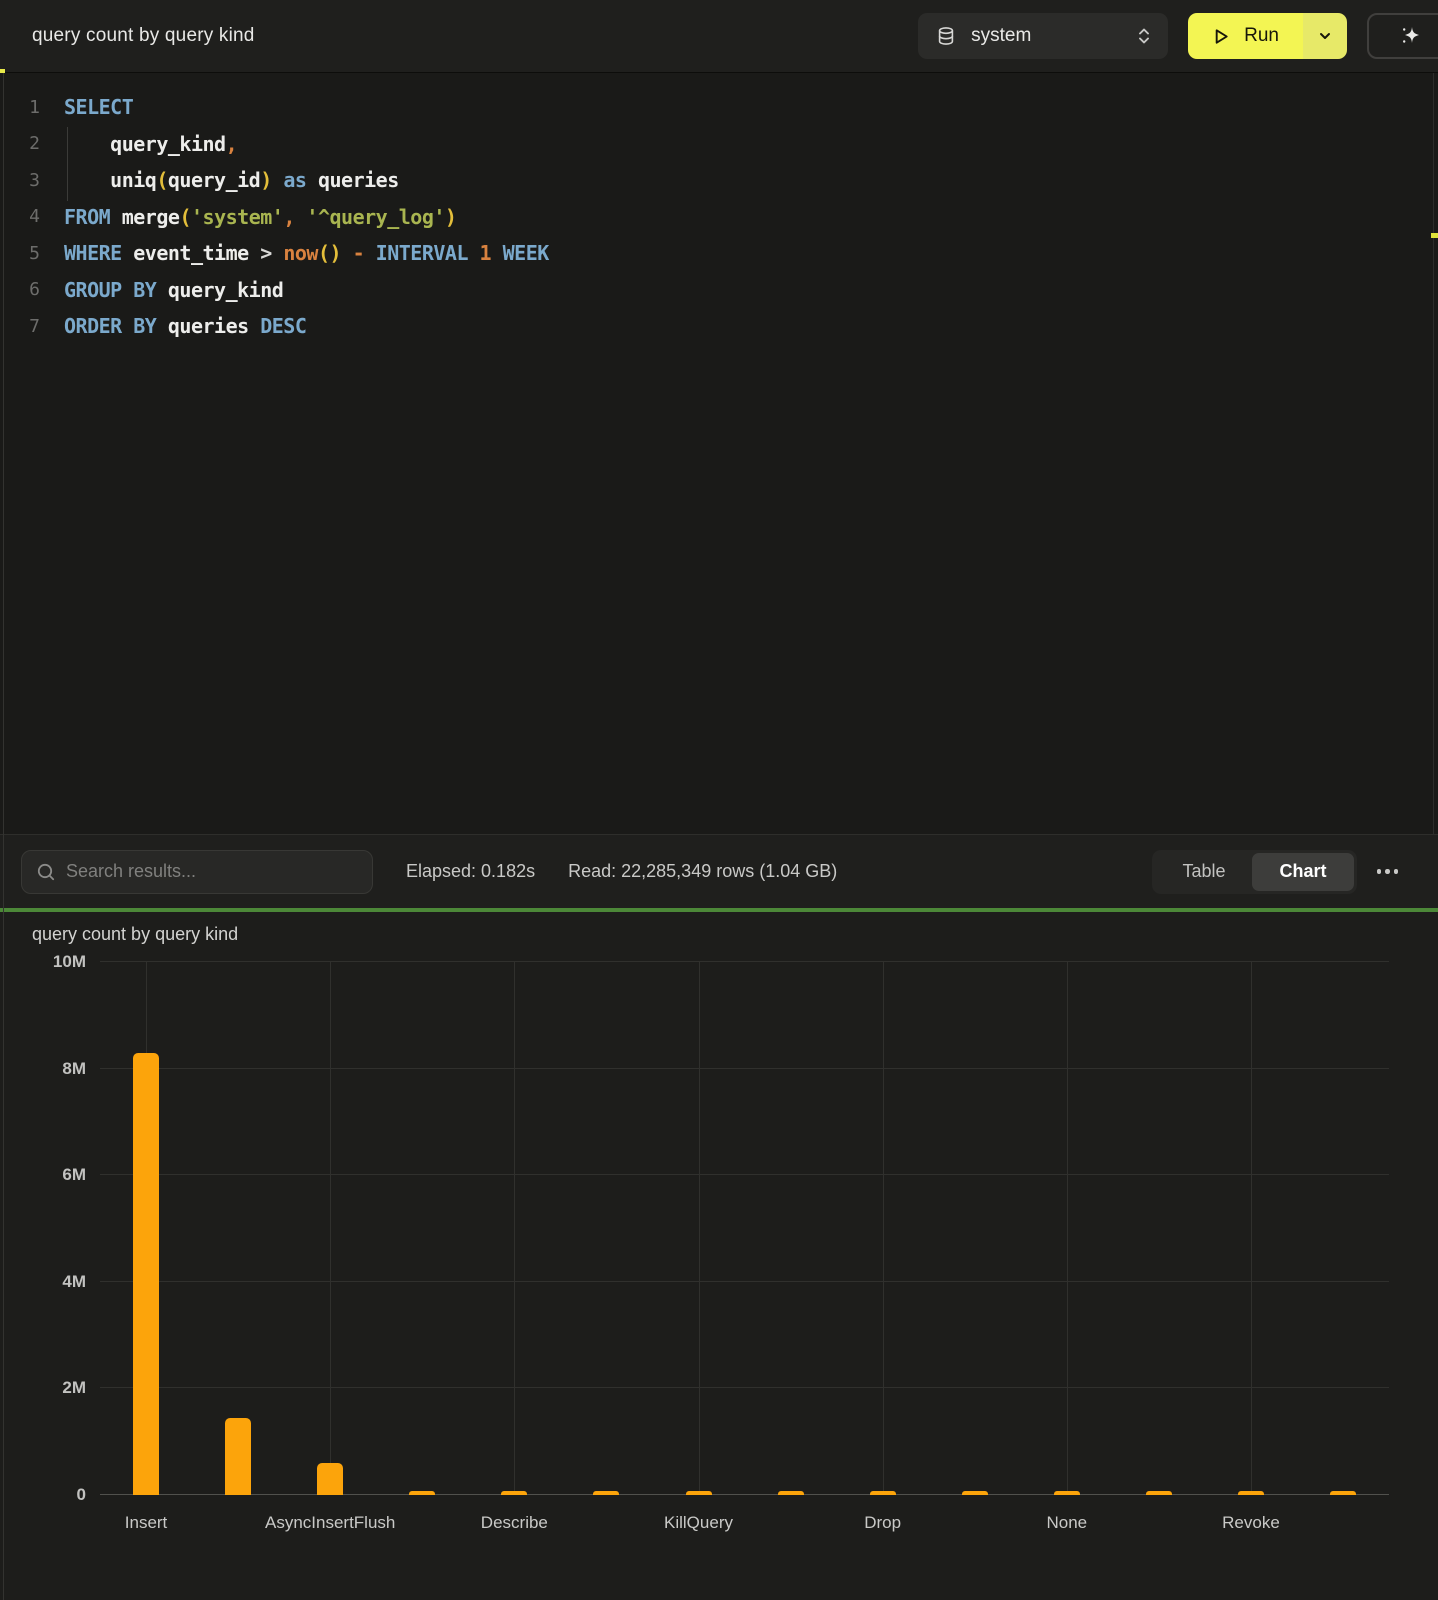 Image resolution: width=1438 pixels, height=1600 pixels. What do you see at coordinates (719, 144) in the screenshot?
I see `code-line: 2 query_kind,` at bounding box center [719, 144].